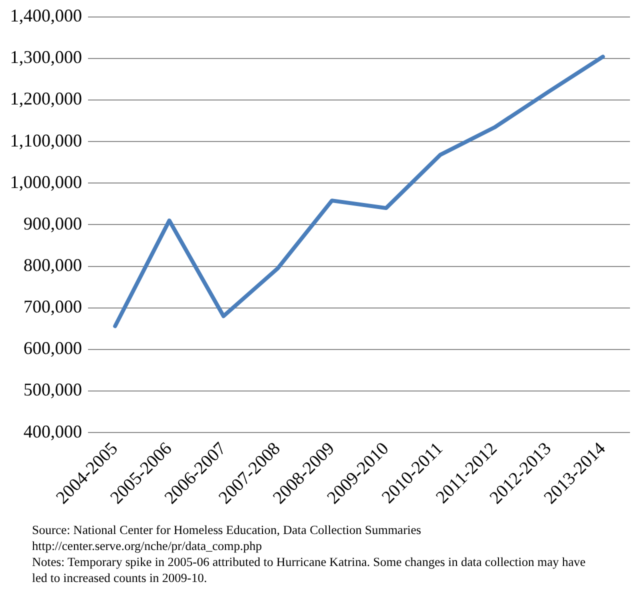  Describe the element at coordinates (53, 223) in the screenshot. I see `y-tick-label: 900,000` at that location.